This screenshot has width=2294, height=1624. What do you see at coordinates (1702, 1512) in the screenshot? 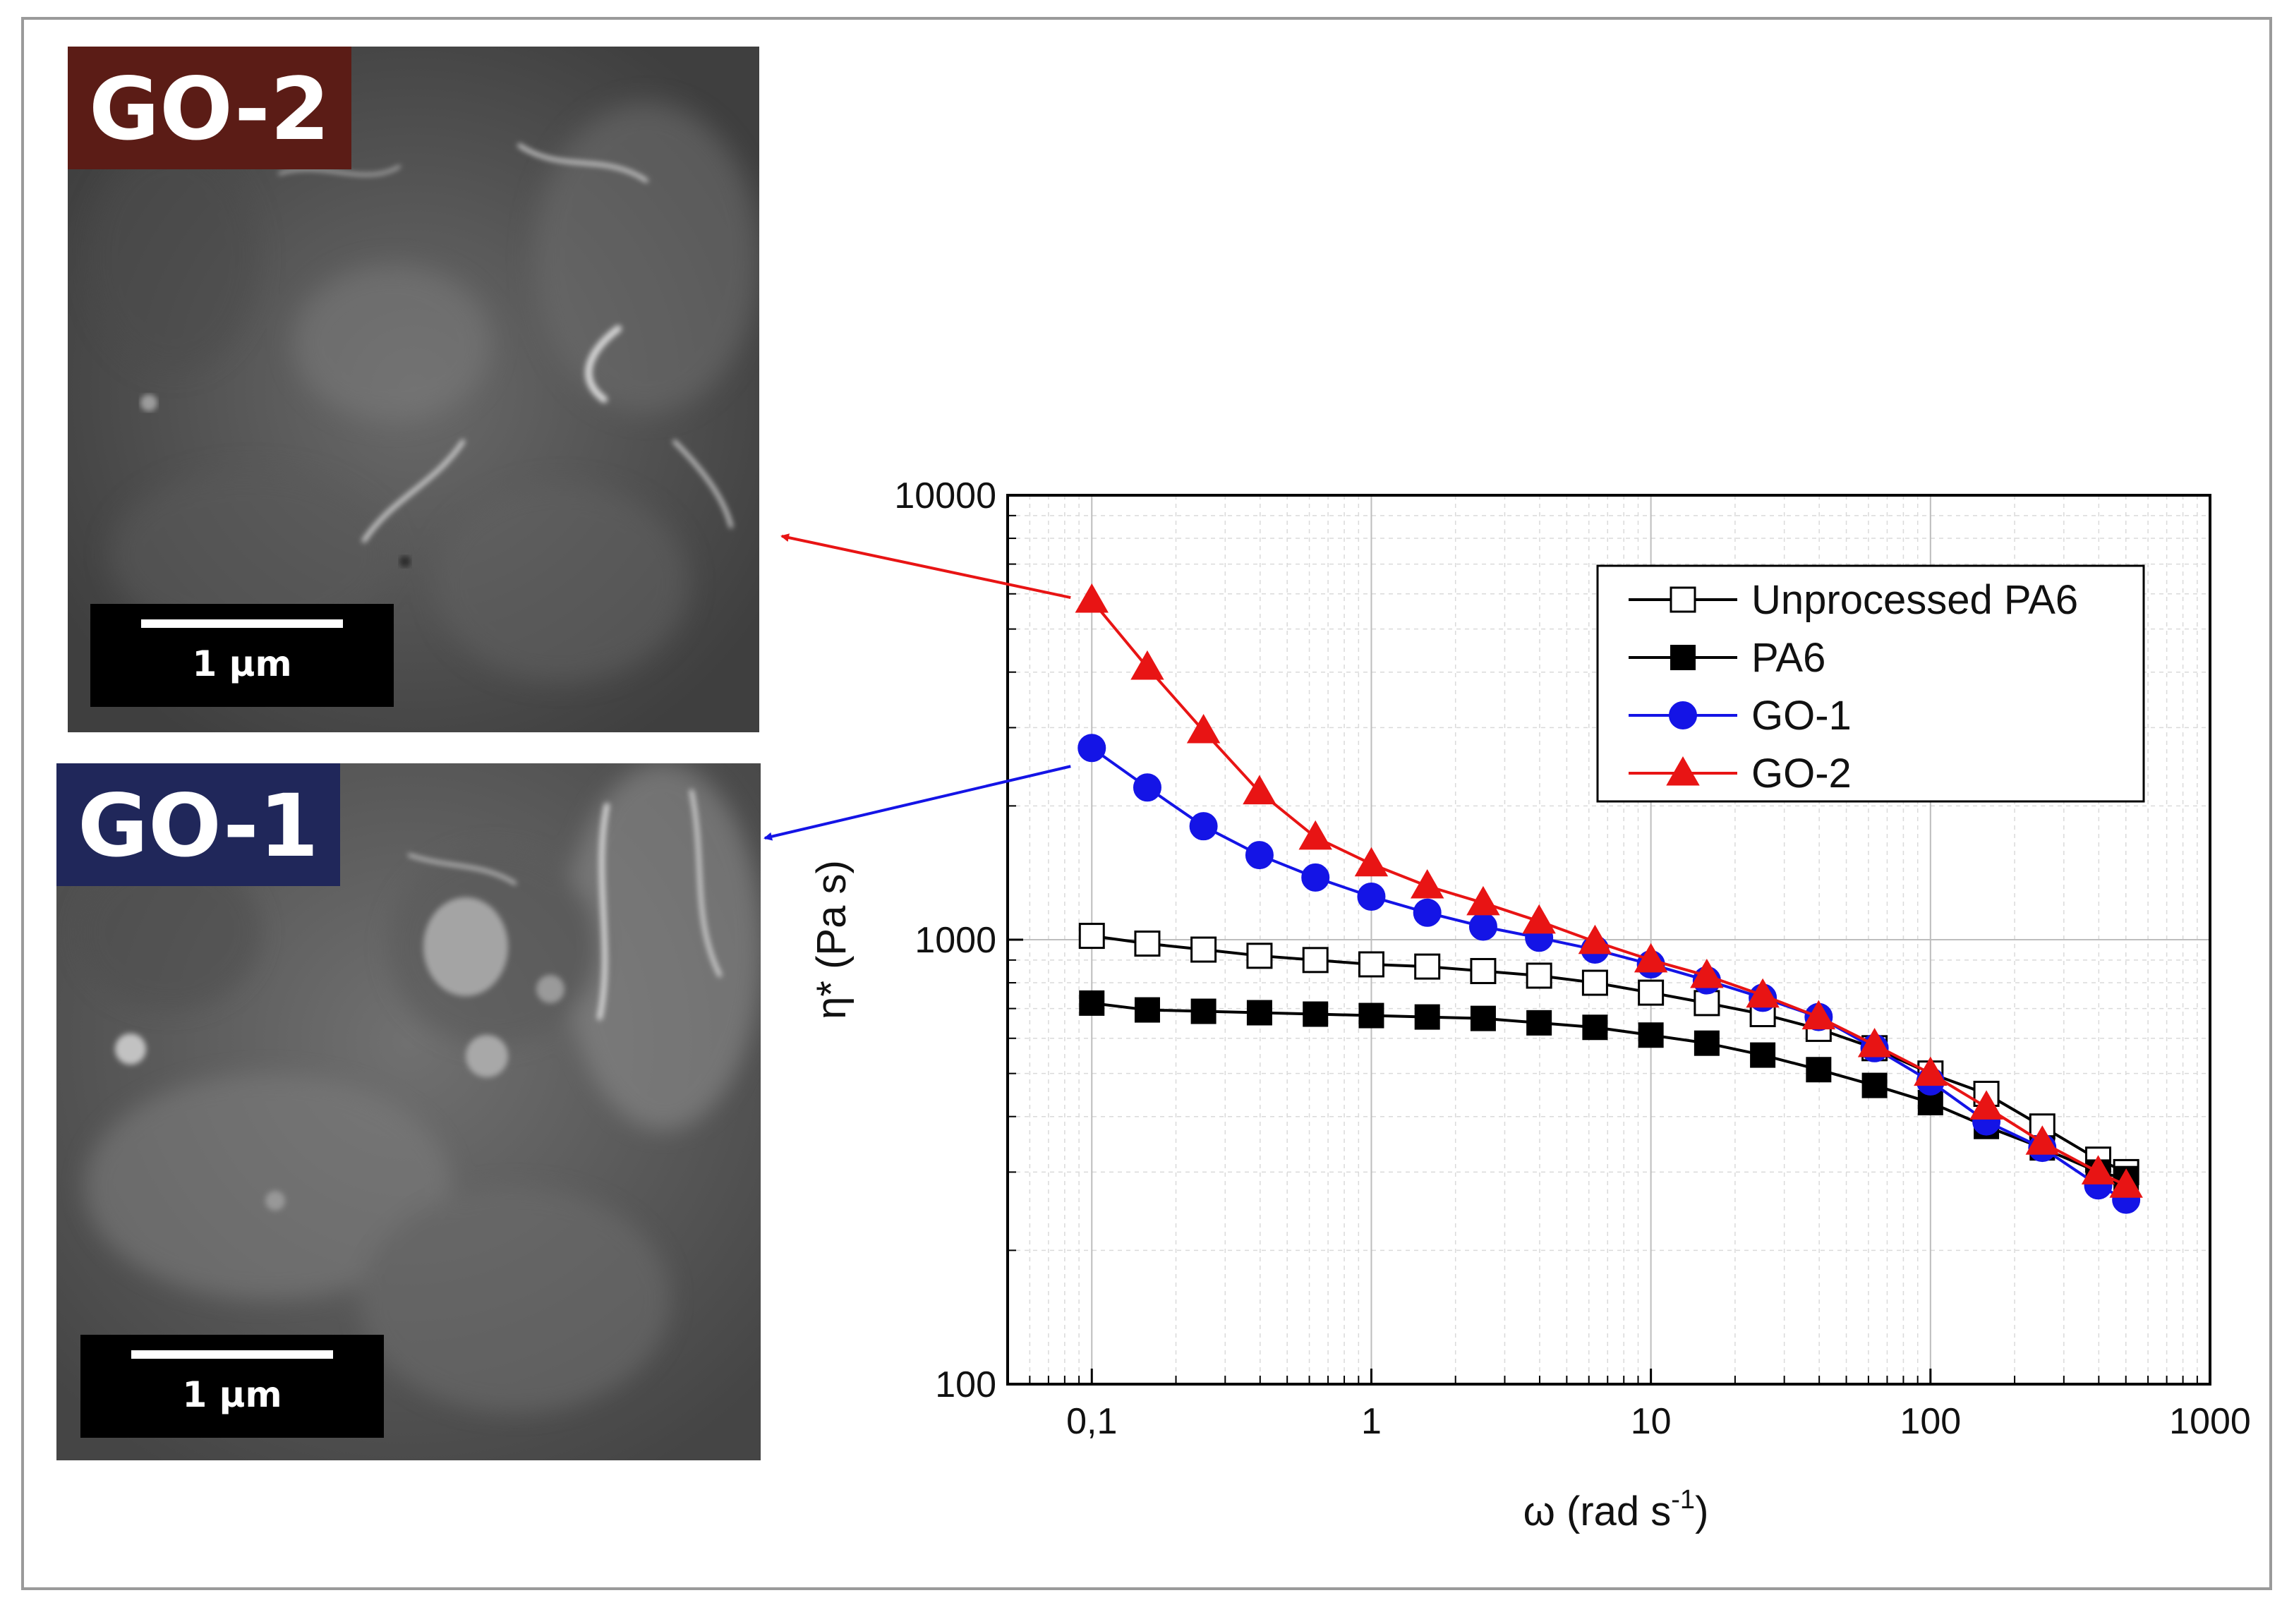
I see `x-axis-label-end: )` at bounding box center [1702, 1512].